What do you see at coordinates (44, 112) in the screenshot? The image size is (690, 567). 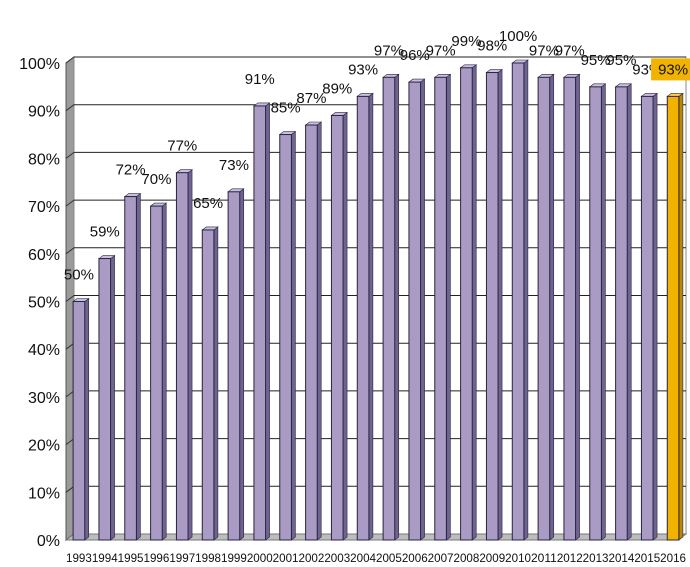 I see `y-tick-label: 90%` at bounding box center [44, 112].